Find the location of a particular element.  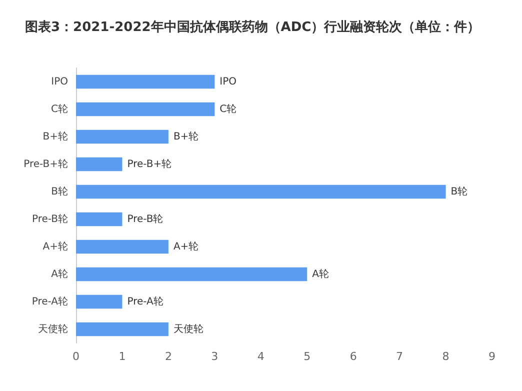

y-tick-label: C轮 is located at coordinates (59, 108).